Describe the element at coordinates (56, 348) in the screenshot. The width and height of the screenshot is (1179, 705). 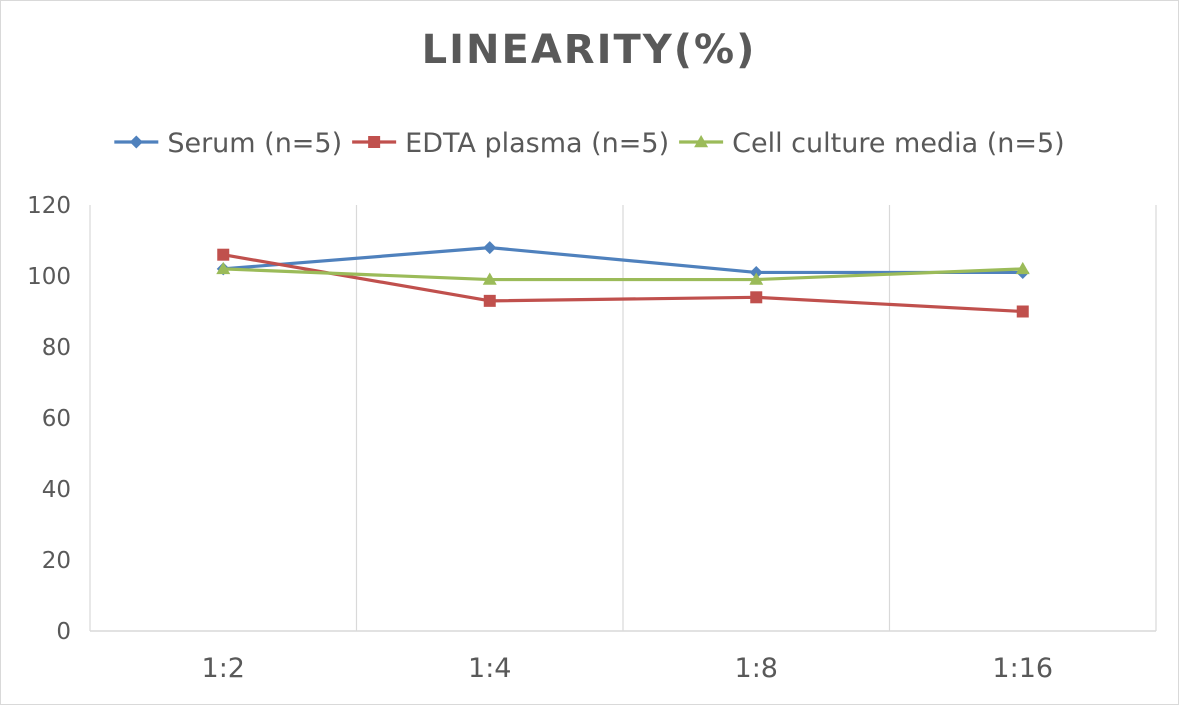
I see `y-tick-label: 80` at that location.